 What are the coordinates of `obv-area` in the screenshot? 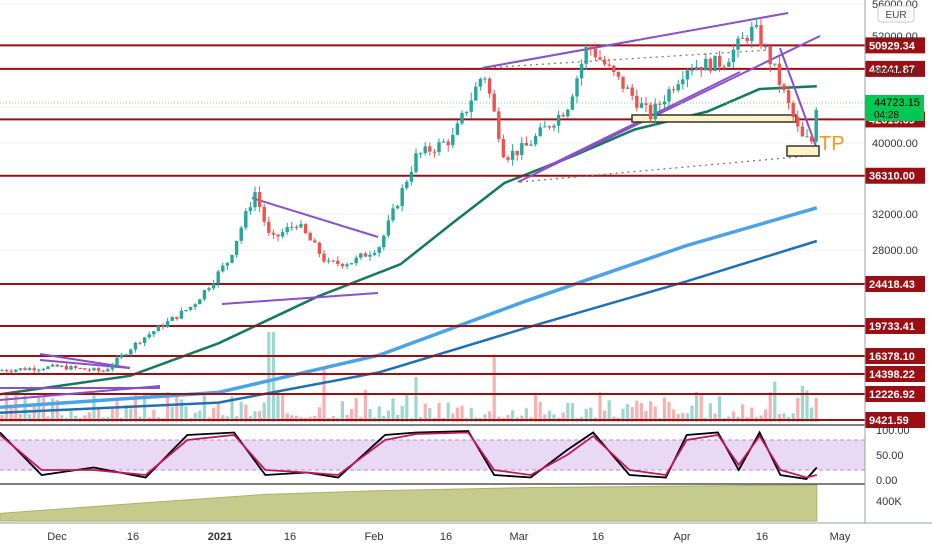 It's located at (409, 503).